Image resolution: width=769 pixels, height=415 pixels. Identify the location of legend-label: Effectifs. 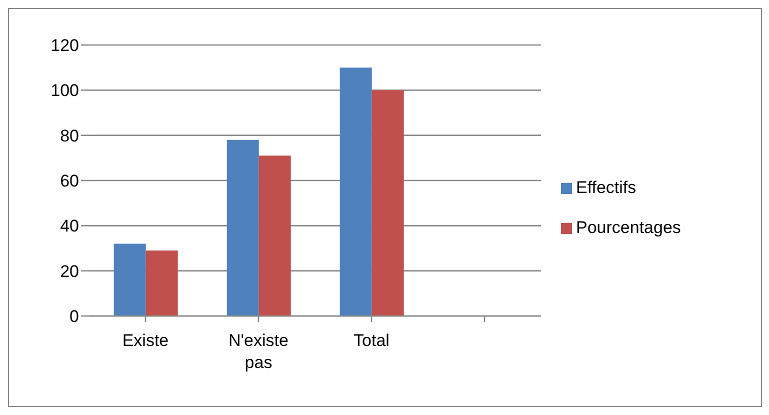
(606, 187).